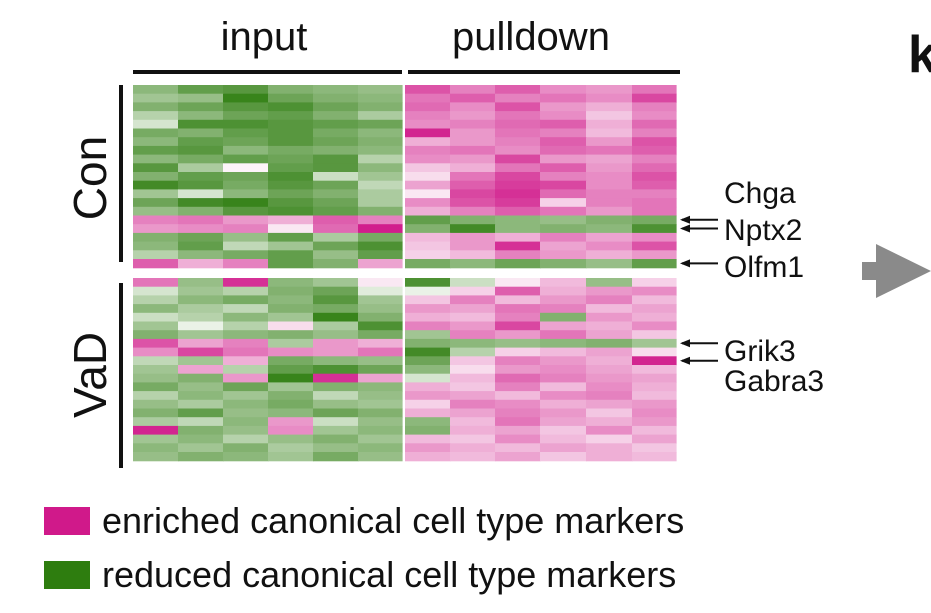  Describe the element at coordinates (90, 375) in the screenshot. I see `row-group-label-vad: VaD` at that location.